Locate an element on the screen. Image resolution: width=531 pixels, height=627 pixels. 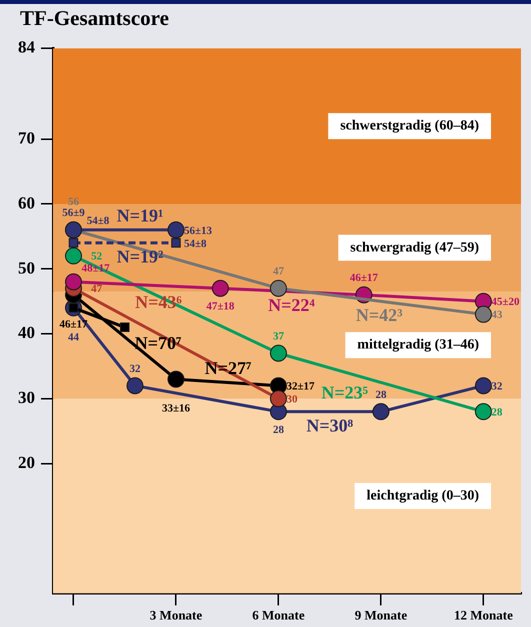
x-tick-label: 6 Monate is located at coordinates (278, 615).